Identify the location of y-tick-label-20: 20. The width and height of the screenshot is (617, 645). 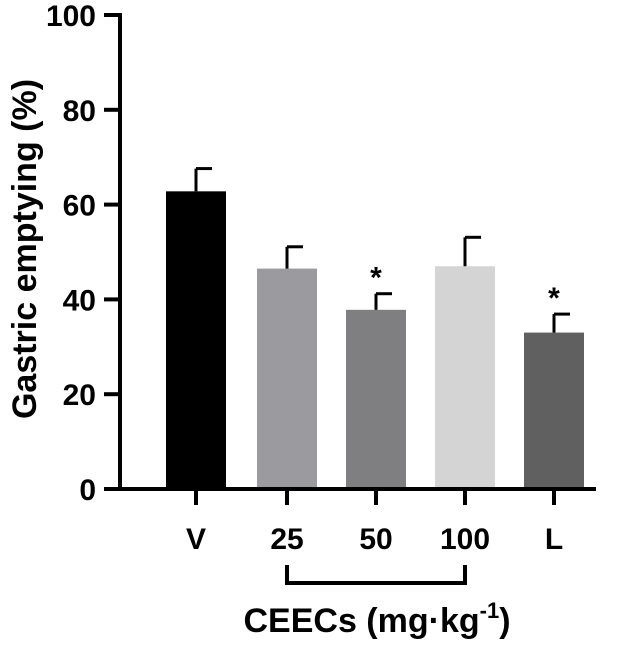
(79, 395).